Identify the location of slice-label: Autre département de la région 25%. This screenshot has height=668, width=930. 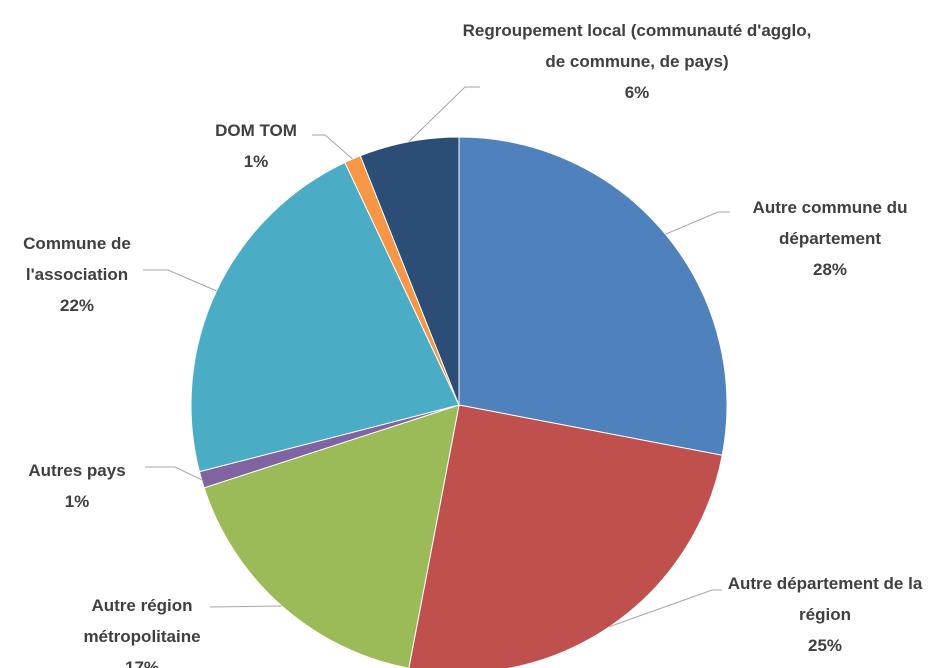
(825, 614).